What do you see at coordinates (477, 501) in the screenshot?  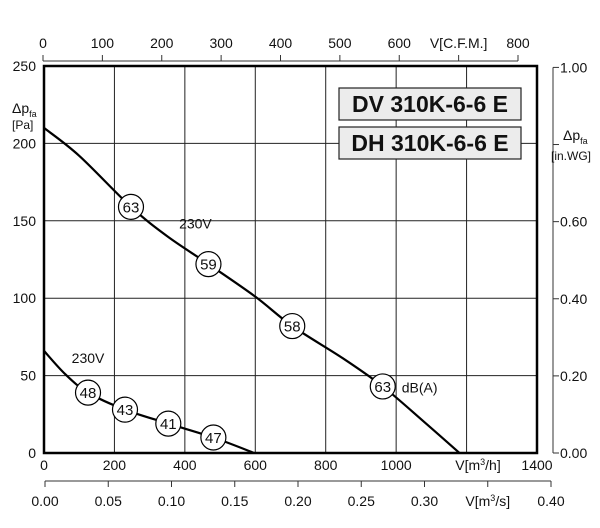 I see `bottom-axis-label-part: V[m` at bounding box center [477, 501].